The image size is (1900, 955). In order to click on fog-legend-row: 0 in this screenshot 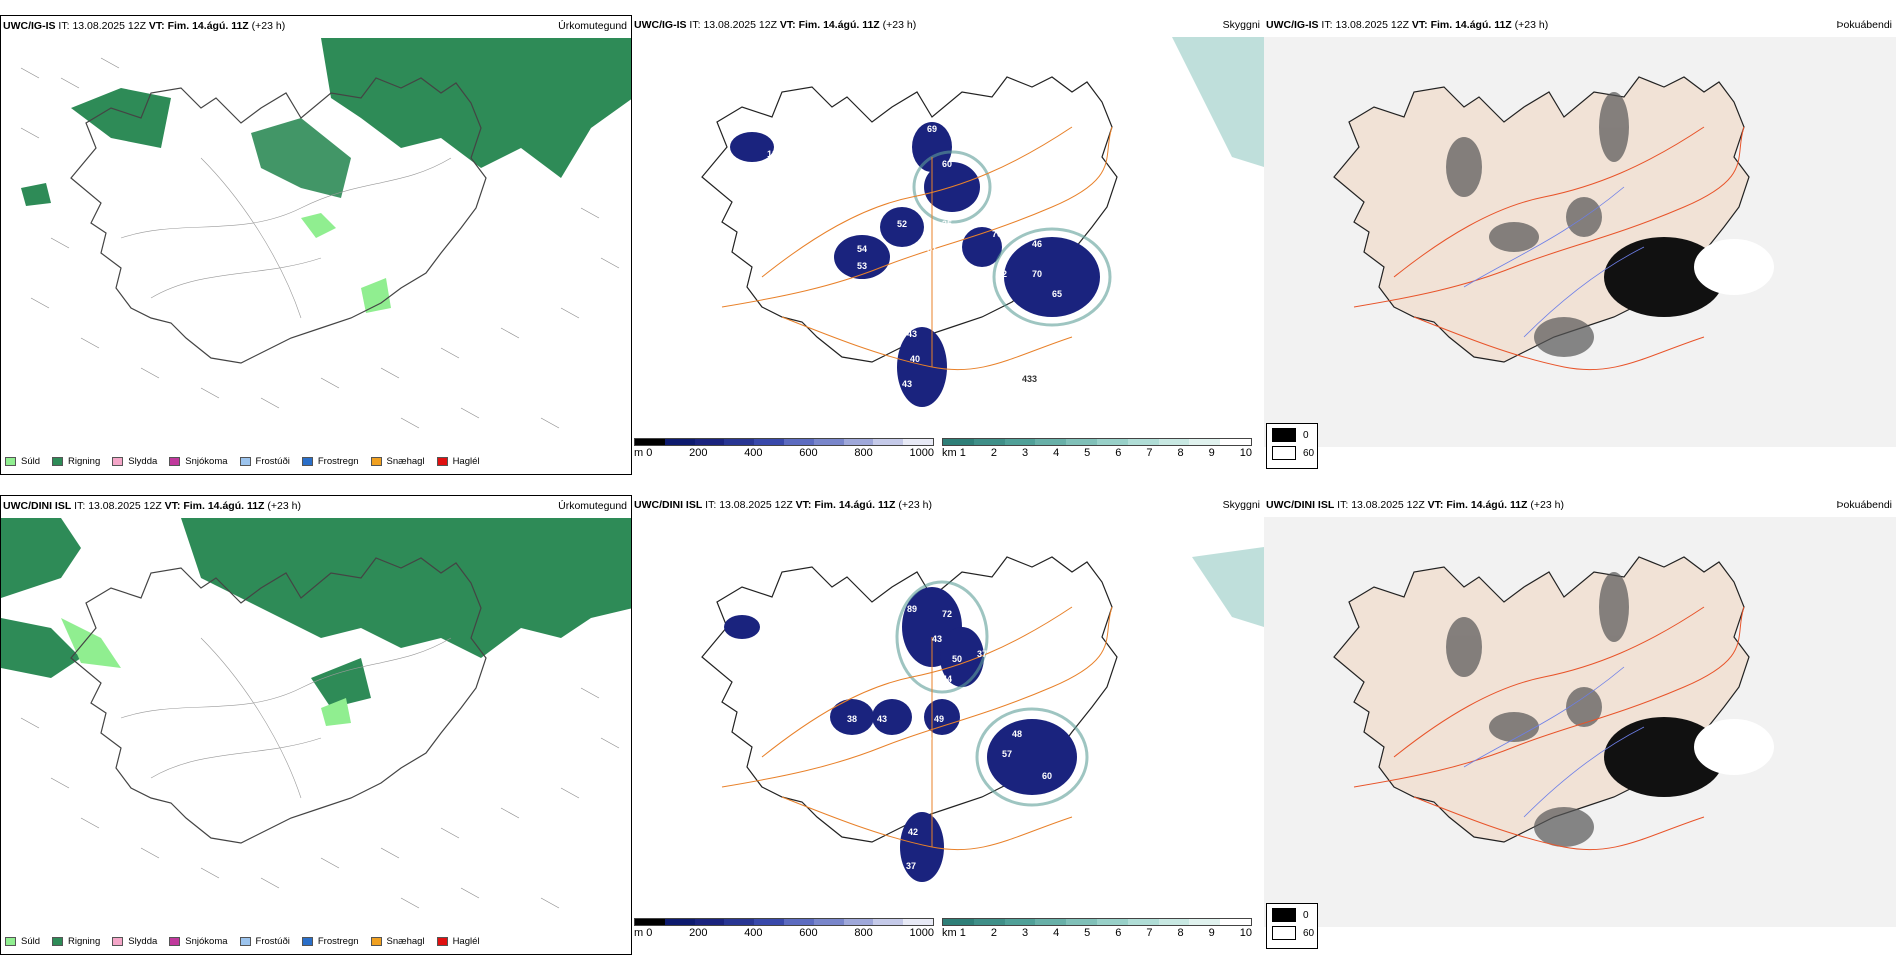, I will do `click(1294, 435)`.